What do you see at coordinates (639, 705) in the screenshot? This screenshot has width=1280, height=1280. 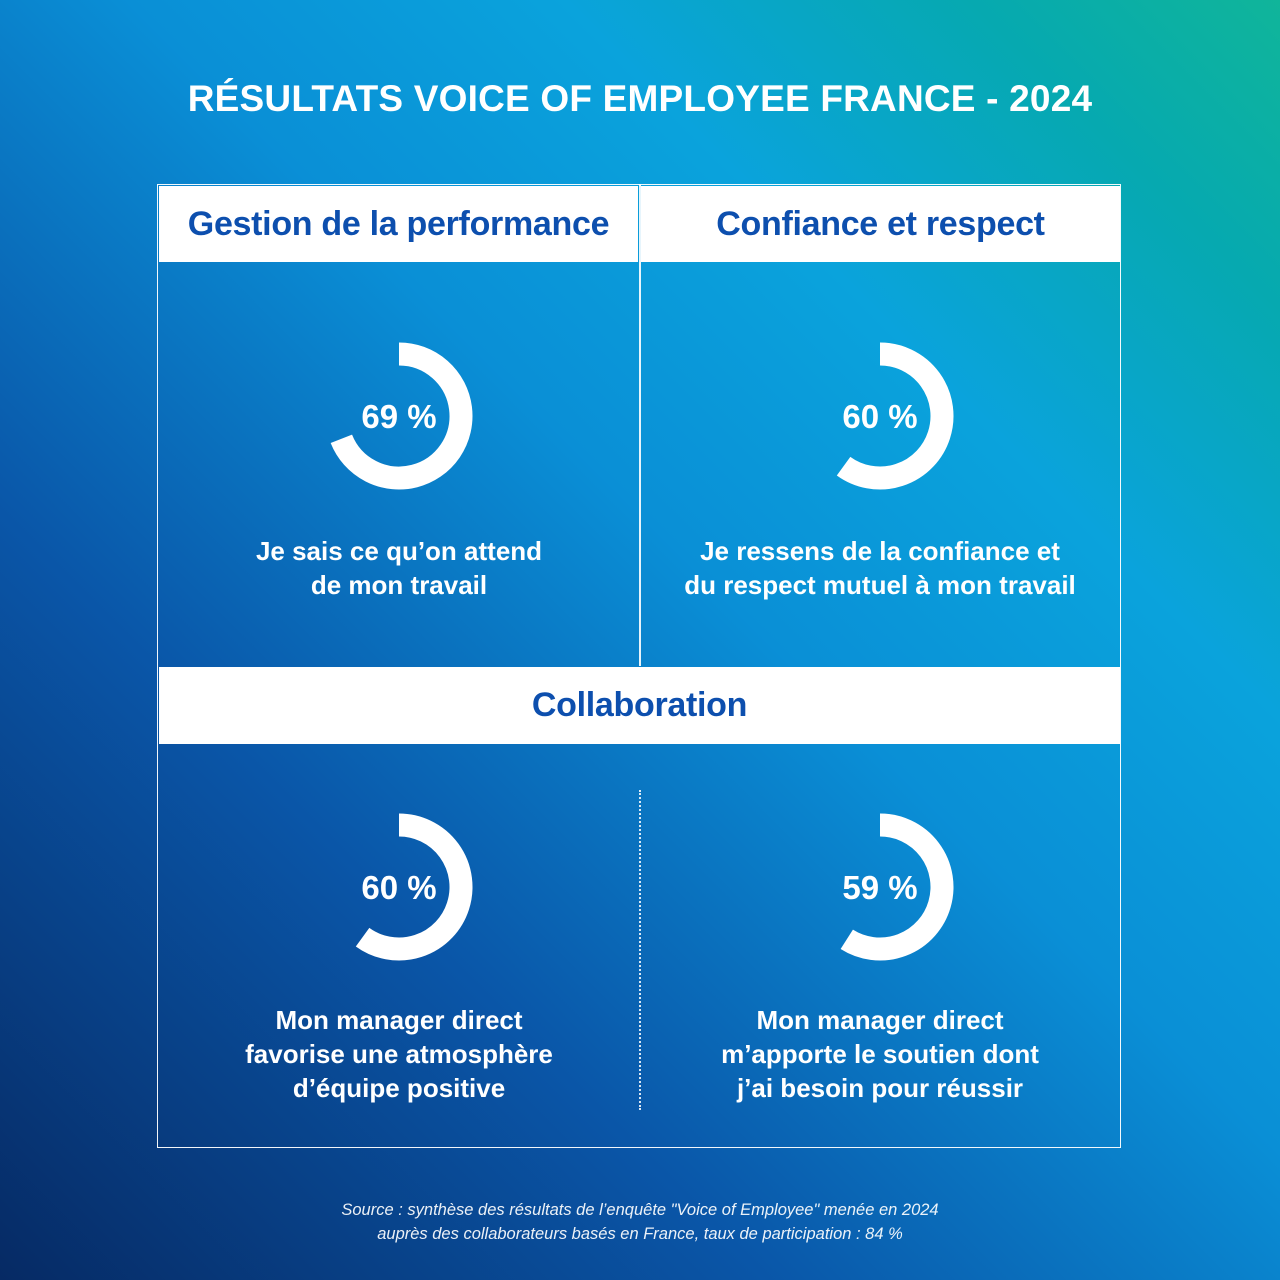 I see `section-header-collaboration: Collaboration` at bounding box center [639, 705].